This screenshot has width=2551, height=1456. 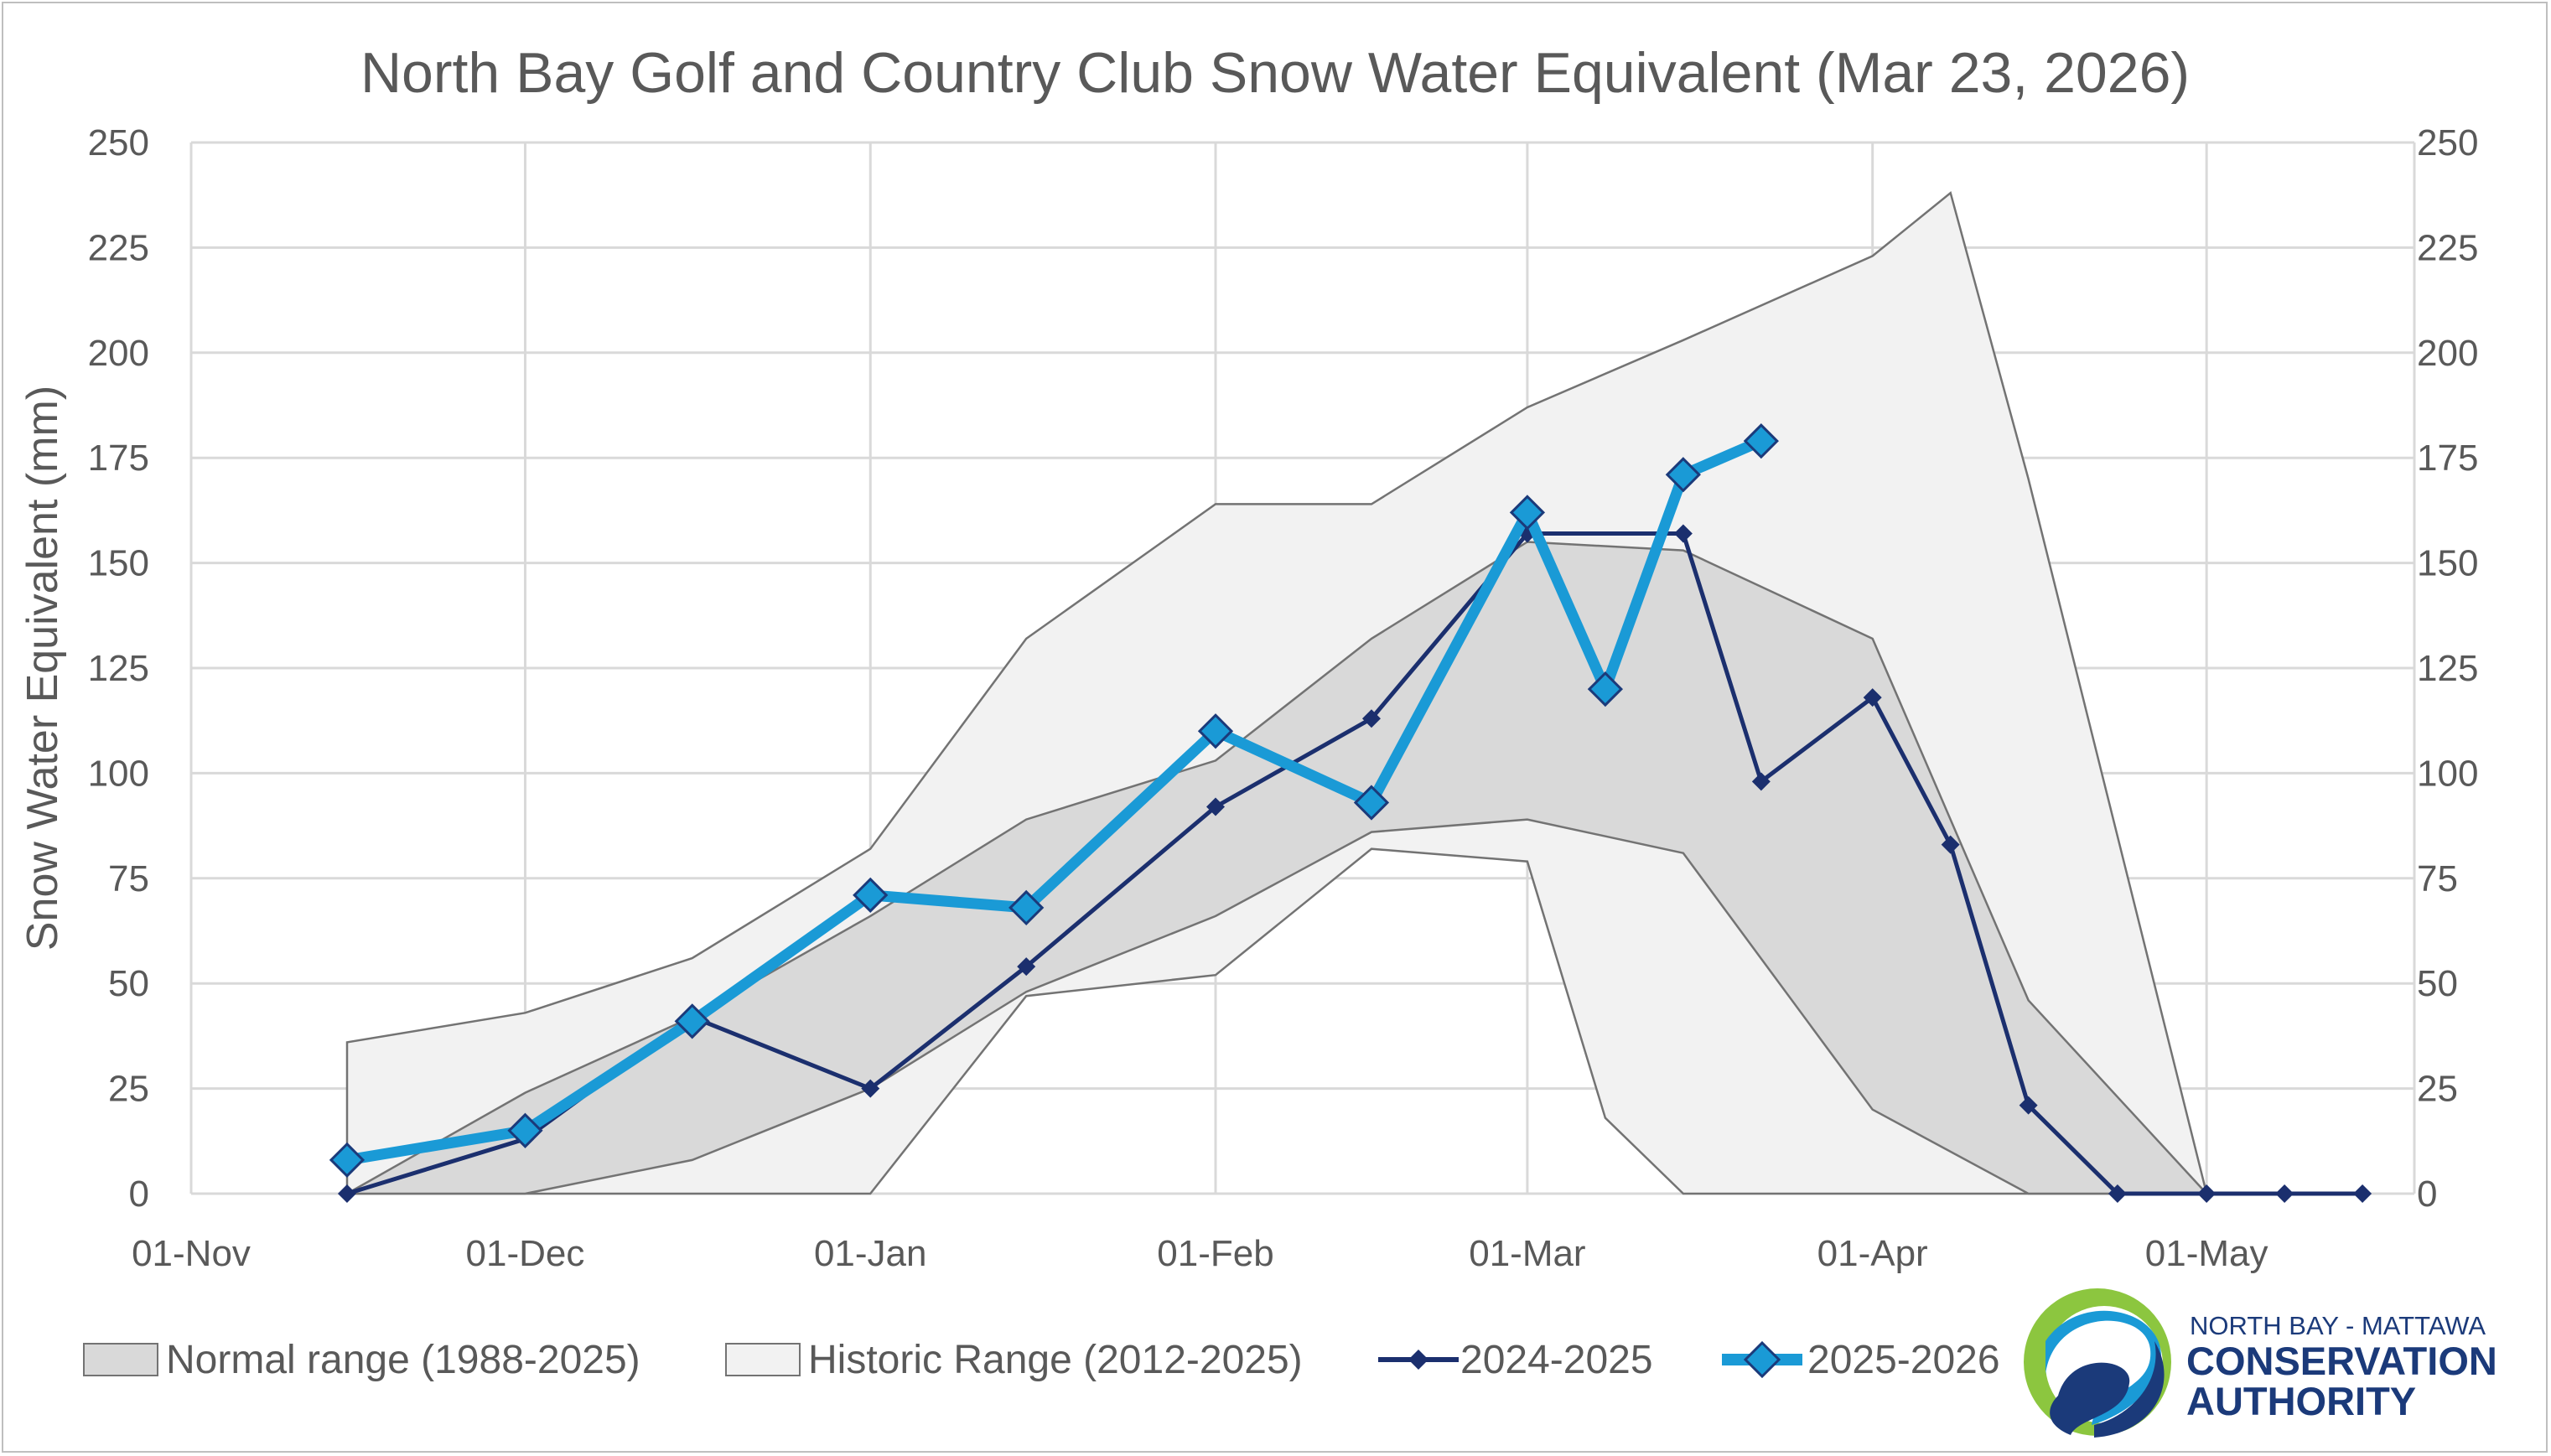 I want to click on x-tick-label: 01-Nov, so click(x=191, y=1253).